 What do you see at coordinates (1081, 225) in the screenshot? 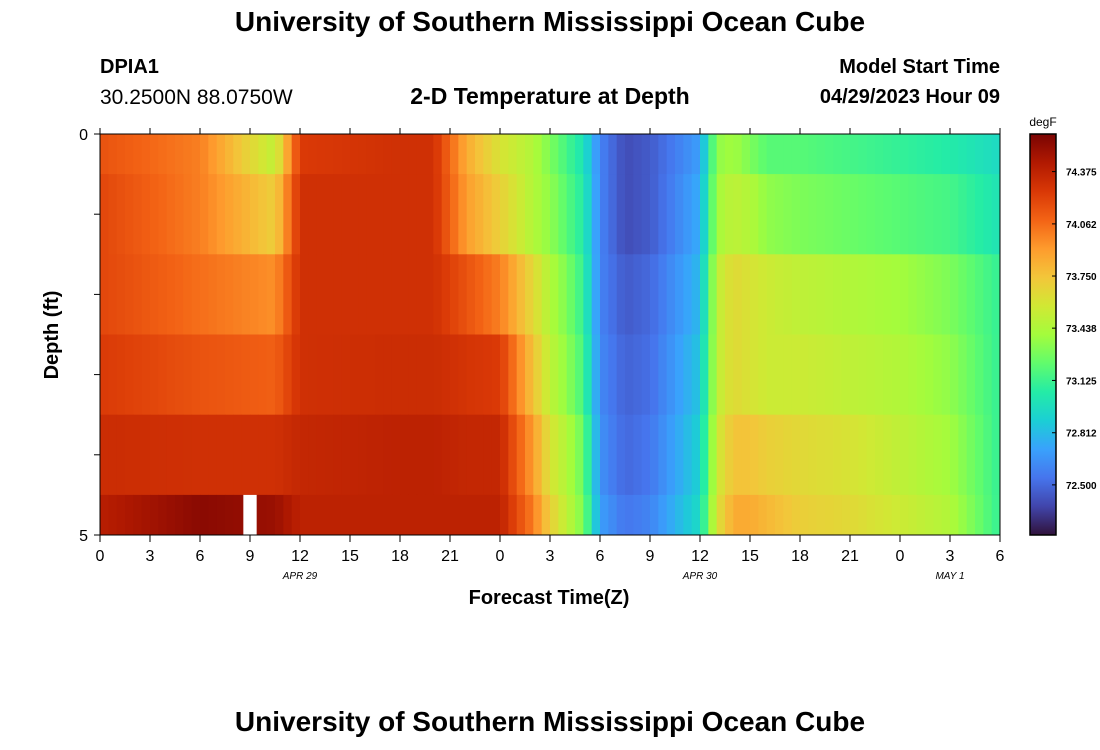
I see `colorbar-tick-label: 74.062` at bounding box center [1081, 225].